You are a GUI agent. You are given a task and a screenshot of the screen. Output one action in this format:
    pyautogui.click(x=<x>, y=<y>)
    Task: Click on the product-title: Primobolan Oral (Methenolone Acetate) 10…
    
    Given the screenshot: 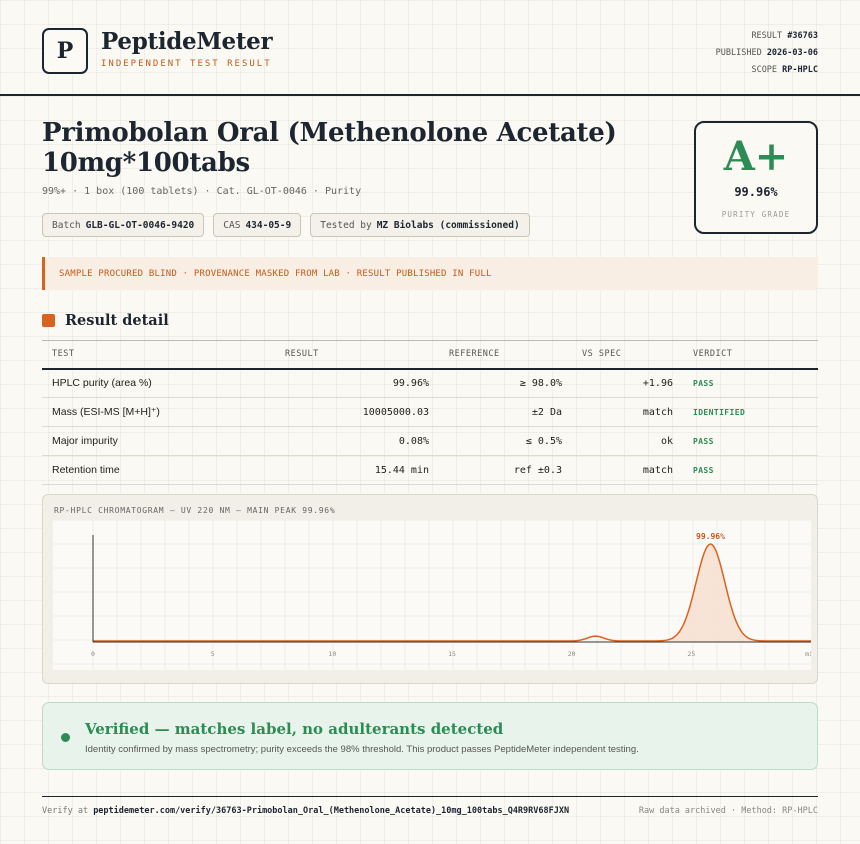 What is the action you would take?
    pyautogui.click(x=329, y=148)
    